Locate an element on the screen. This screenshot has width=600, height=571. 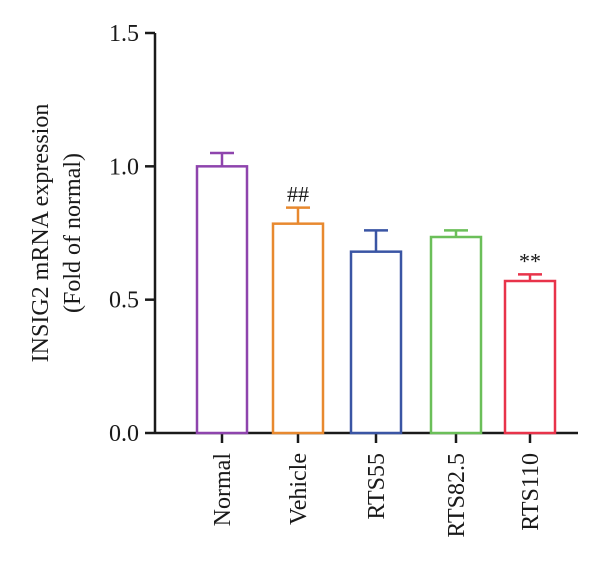
y-tick-label: 1.5 is located at coordinates (124, 34).